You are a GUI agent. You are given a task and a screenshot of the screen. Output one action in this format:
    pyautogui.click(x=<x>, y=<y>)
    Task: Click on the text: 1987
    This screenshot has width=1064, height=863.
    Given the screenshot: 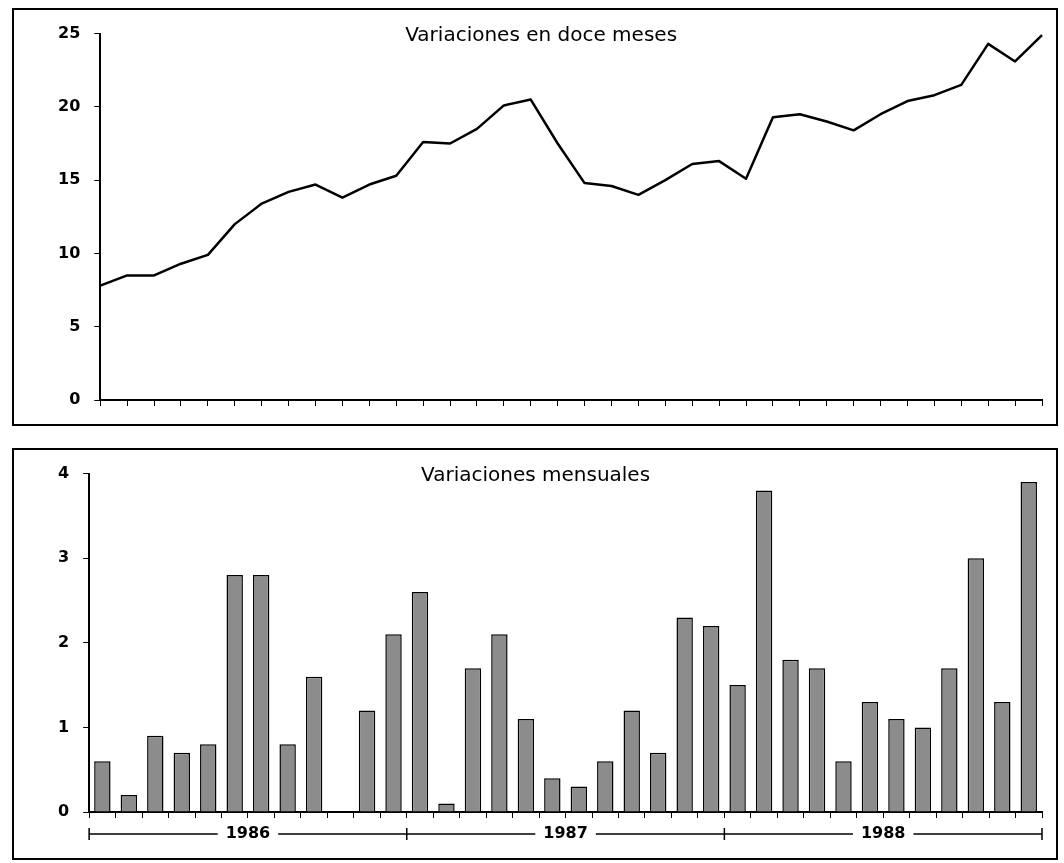 What is the action you would take?
    pyautogui.click(x=565, y=833)
    